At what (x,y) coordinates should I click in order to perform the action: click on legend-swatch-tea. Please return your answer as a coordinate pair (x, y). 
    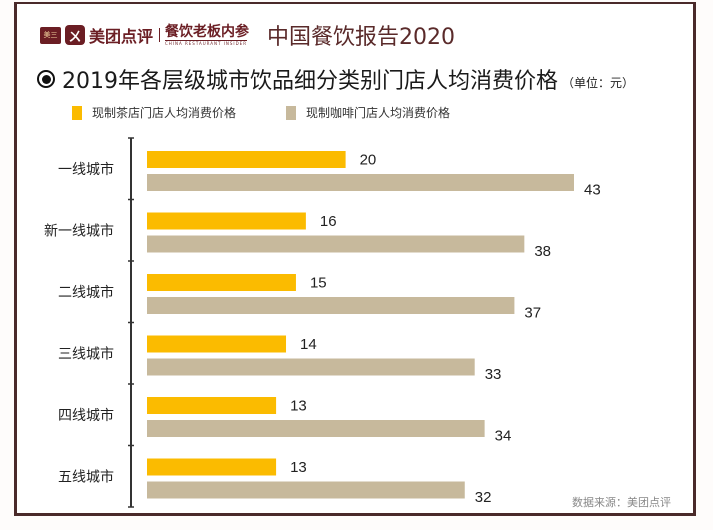
    Looking at the image, I should click on (77, 112).